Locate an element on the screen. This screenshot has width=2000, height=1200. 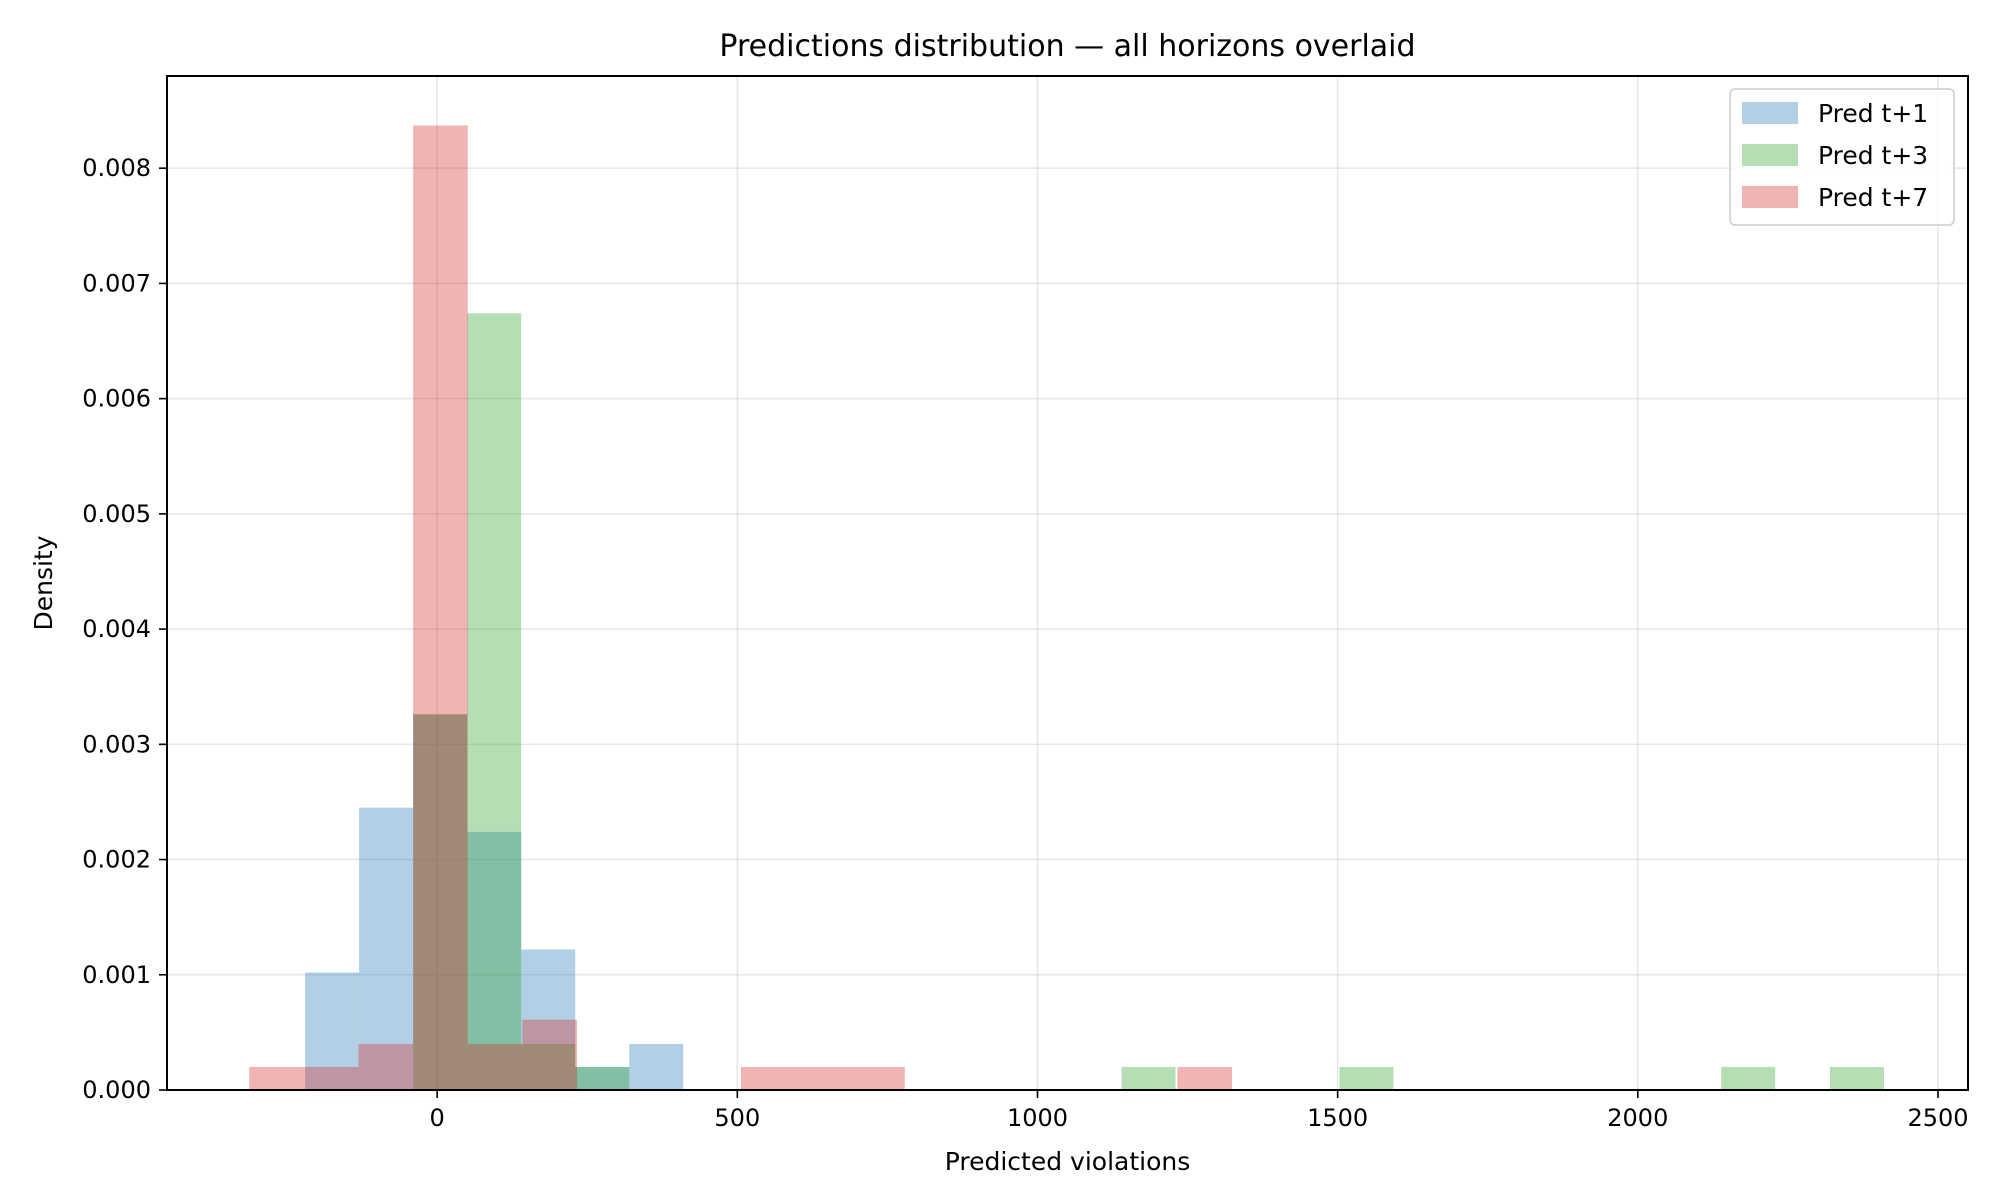
legend: Pred t+1 Pred t+3 Pred t+7 is located at coordinates (1842, 157).